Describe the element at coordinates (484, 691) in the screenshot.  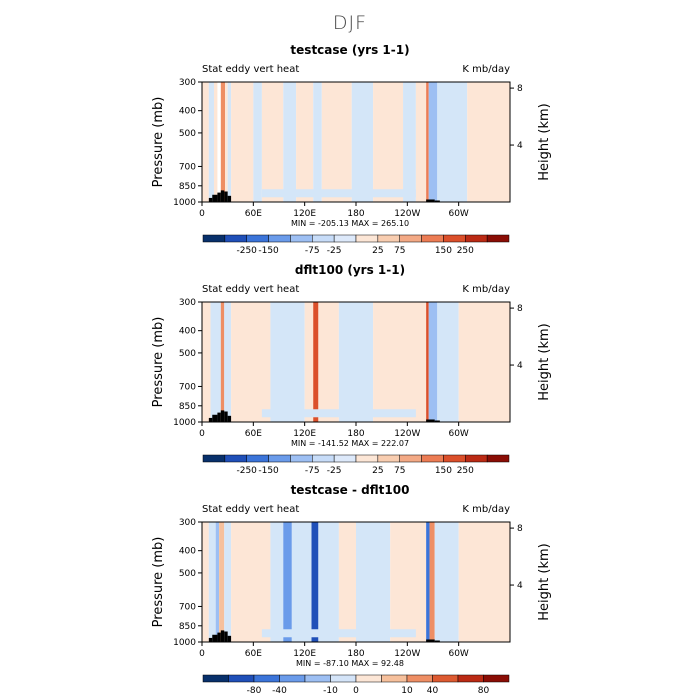
I see `colorbar-label: 80` at that location.